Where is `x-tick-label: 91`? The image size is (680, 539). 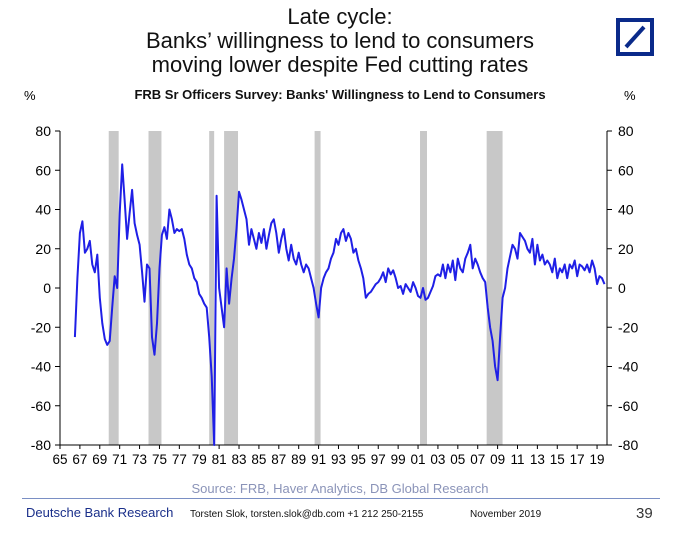 x-tick-label: 91 is located at coordinates (318, 459).